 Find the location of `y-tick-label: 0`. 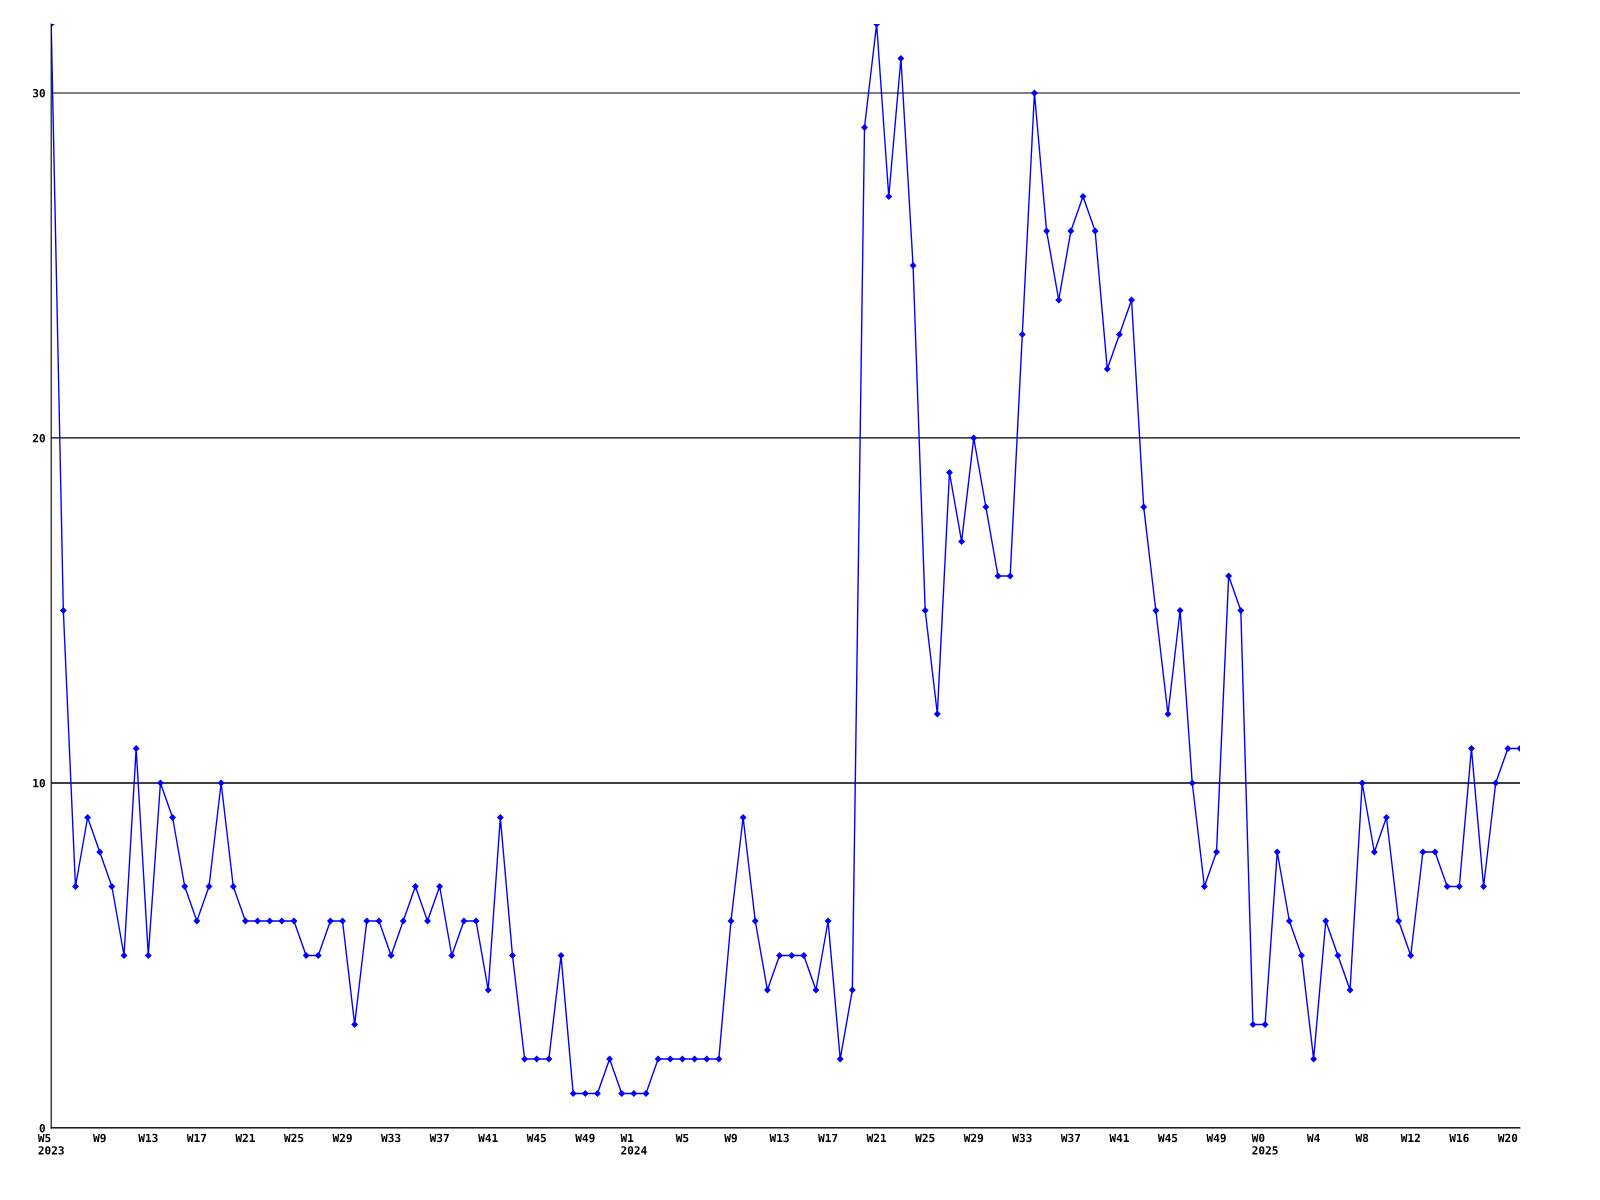

y-tick-label: 0 is located at coordinates (42, 1128).